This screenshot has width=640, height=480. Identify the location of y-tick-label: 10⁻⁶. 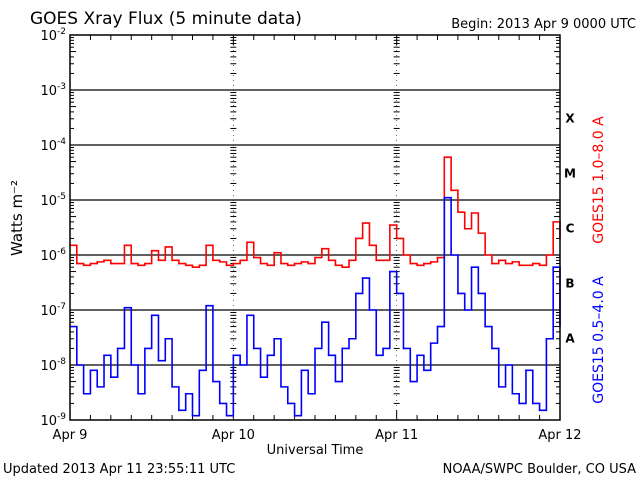
(53, 255).